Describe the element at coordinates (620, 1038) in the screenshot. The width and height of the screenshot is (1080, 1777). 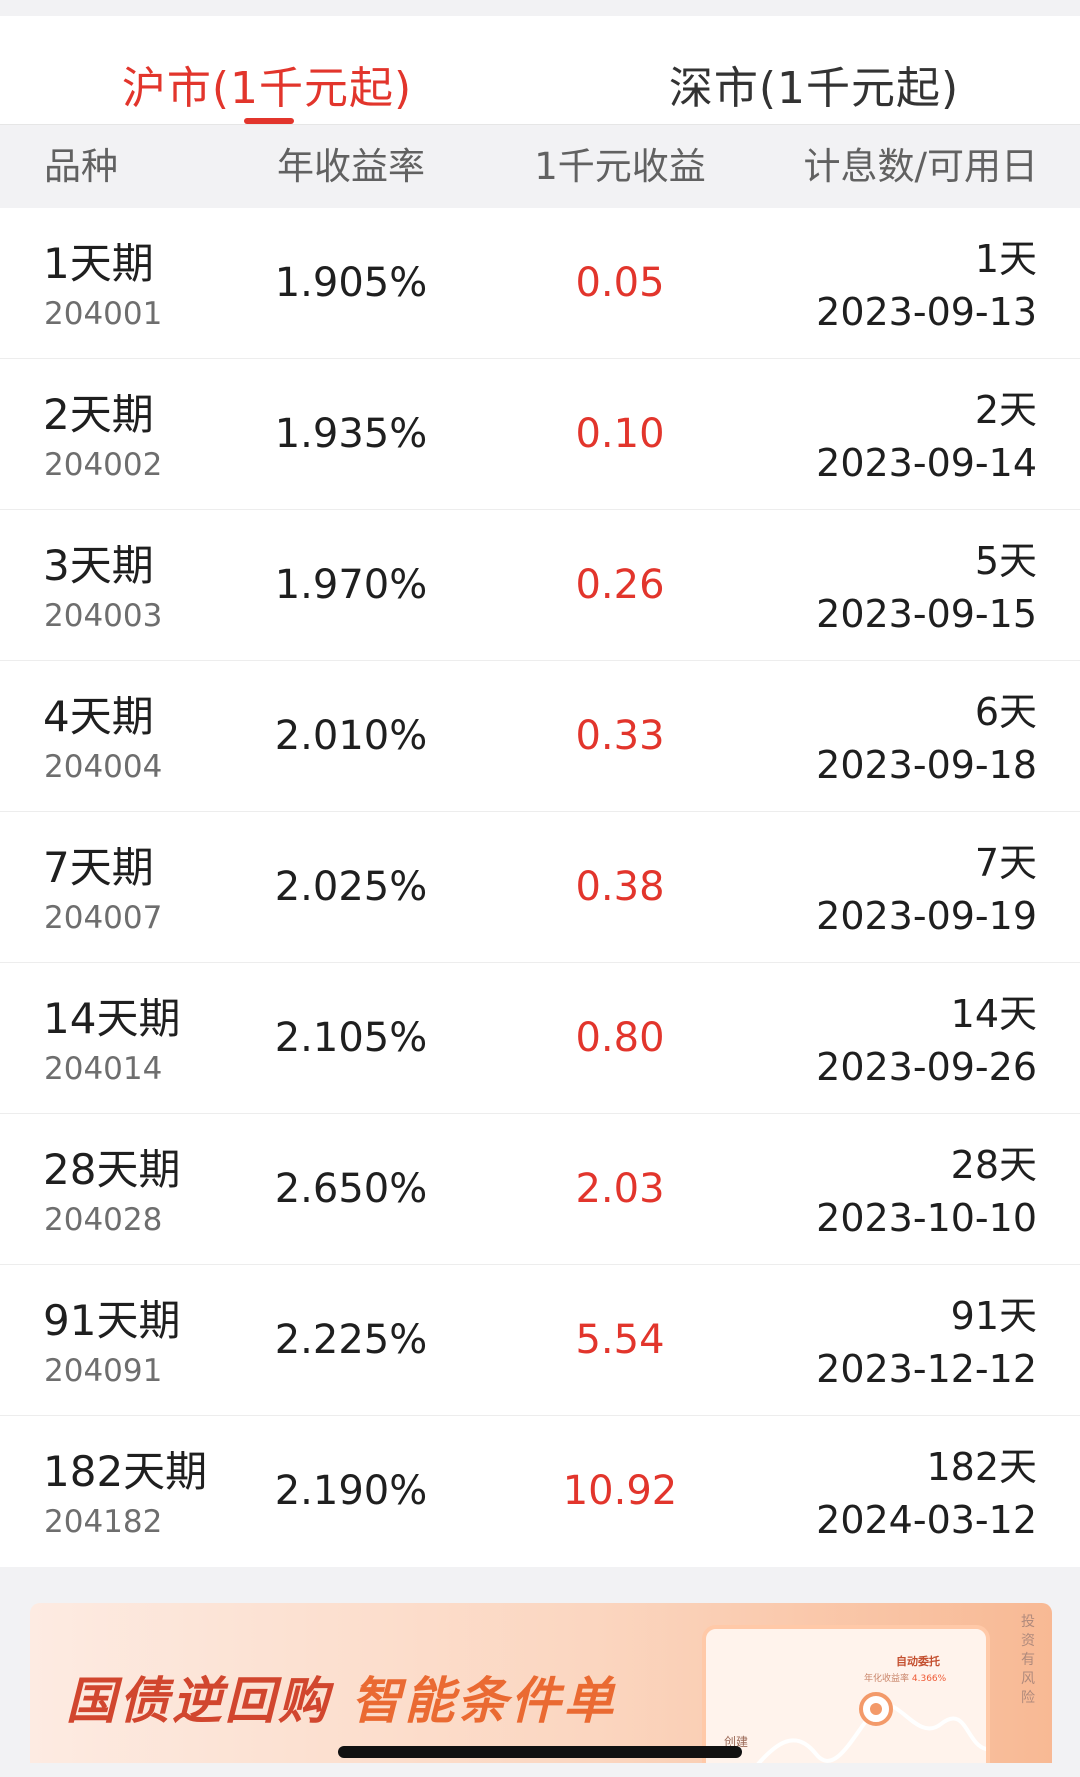
I see `income-value: 0.80` at that location.